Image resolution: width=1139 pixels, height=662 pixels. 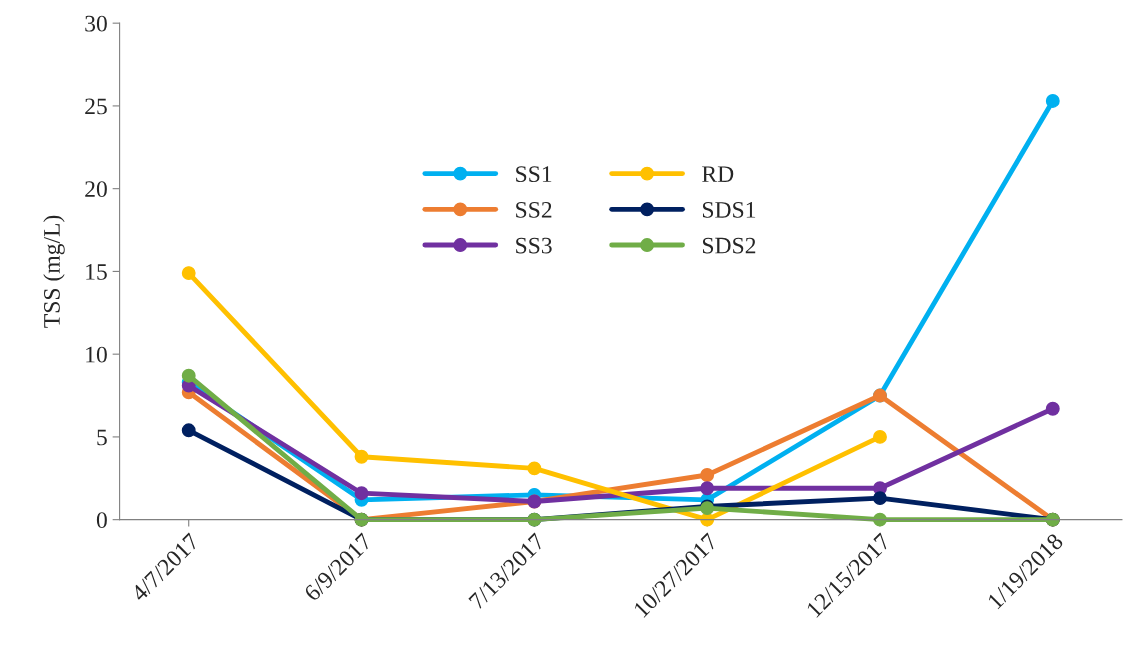 What do you see at coordinates (101, 520) in the screenshot?
I see `y-tick-label: 0` at bounding box center [101, 520].